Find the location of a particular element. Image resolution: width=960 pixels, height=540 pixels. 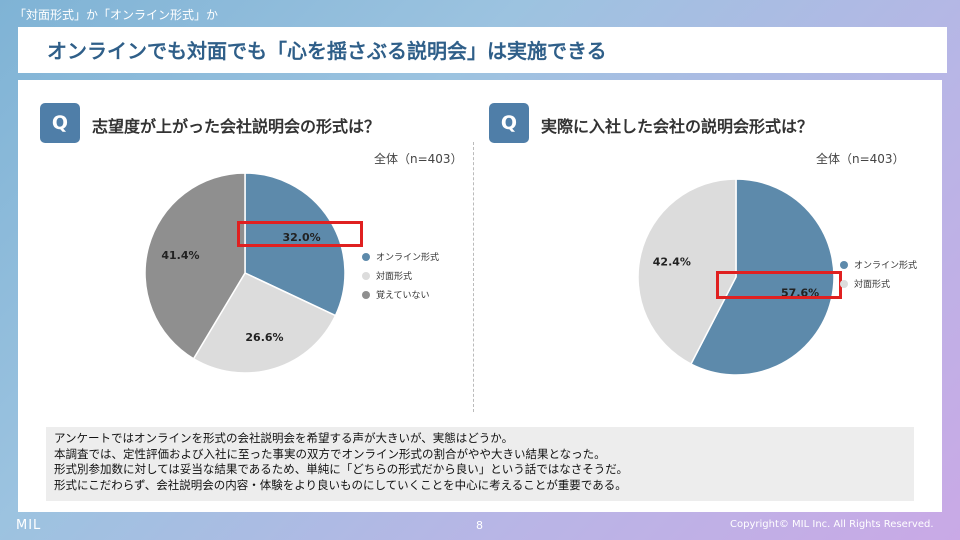

pie-chart-right: 57.6%42.4% is located at coordinates (736, 277).